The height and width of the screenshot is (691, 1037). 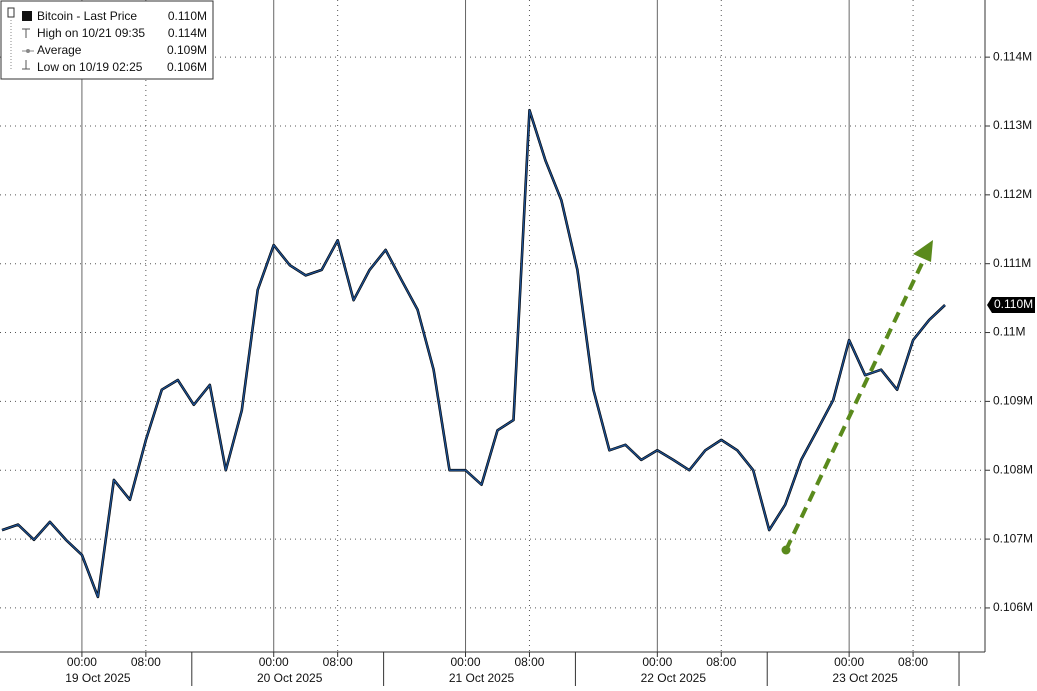 What do you see at coordinates (28, 51) in the screenshot?
I see `legend-average-dot` at bounding box center [28, 51].